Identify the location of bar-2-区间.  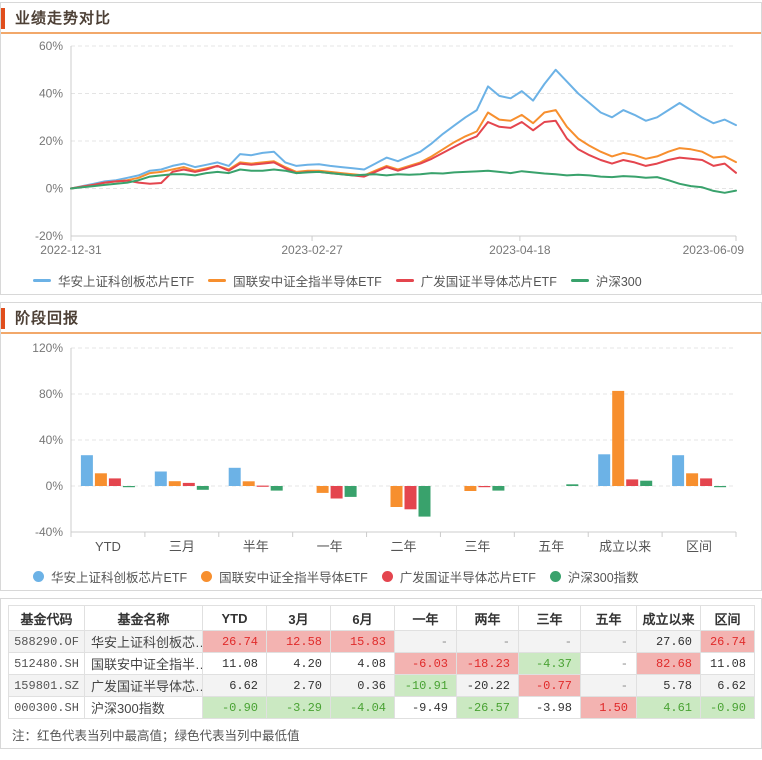
(692, 479).